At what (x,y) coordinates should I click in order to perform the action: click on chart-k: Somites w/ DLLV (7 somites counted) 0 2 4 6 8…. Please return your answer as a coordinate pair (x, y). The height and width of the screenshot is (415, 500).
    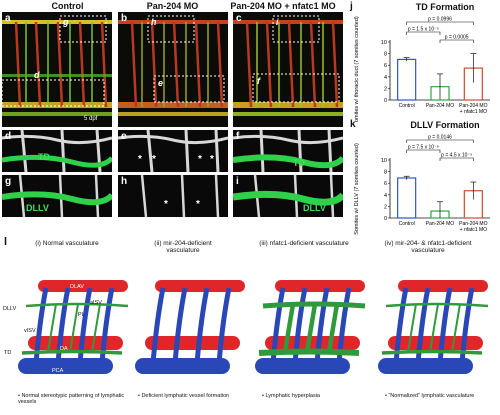
    Looking at the image, I should click on (422, 185).